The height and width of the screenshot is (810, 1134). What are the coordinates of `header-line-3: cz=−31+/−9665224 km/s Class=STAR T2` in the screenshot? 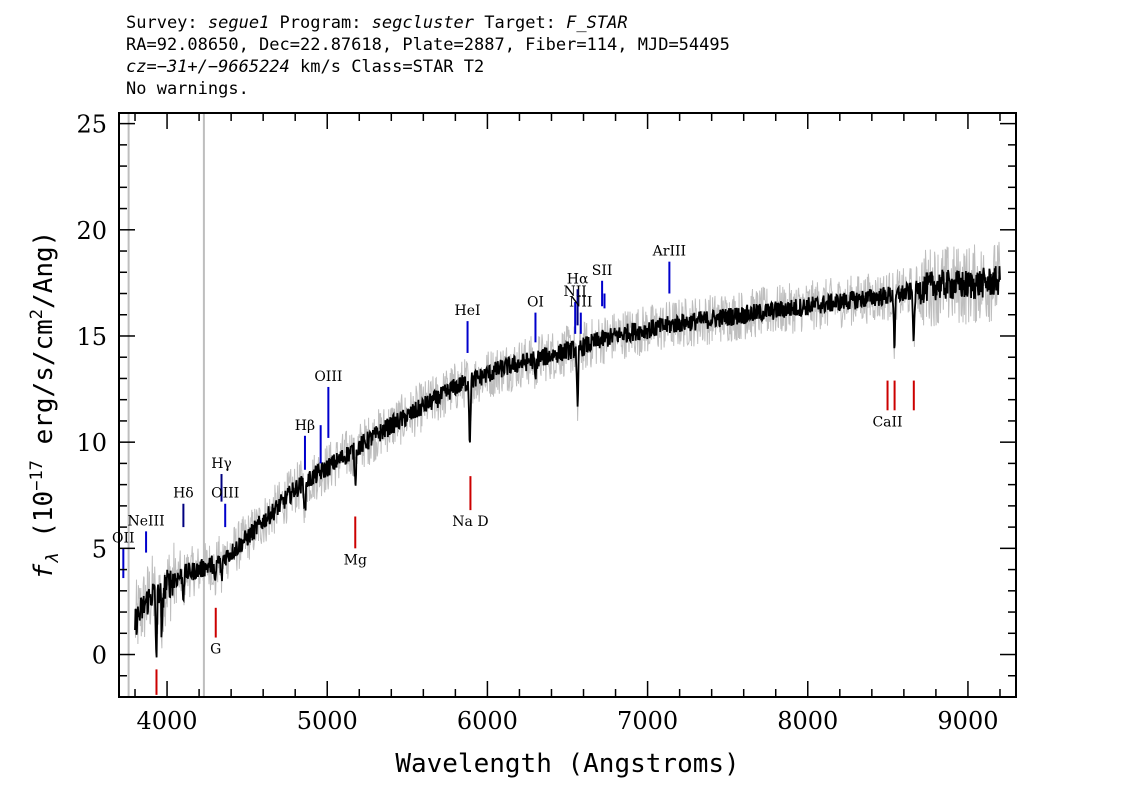 It's located at (428, 67).